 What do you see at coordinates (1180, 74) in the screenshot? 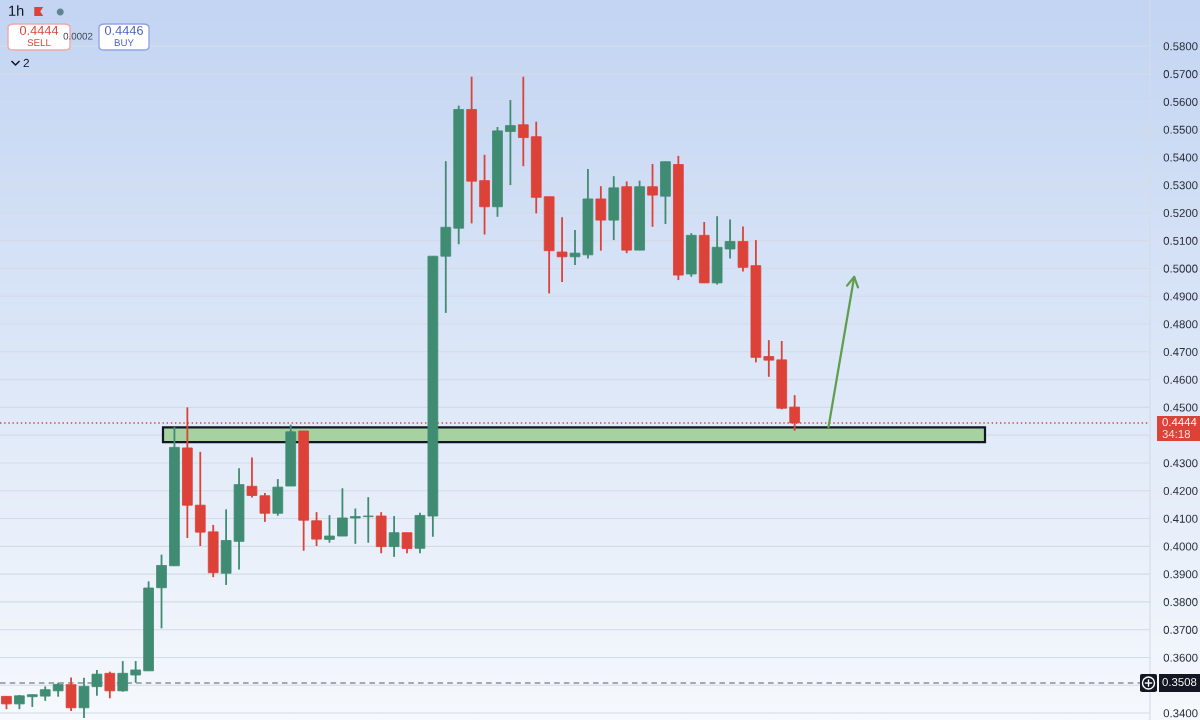
I see `y-tick-label: 0.5700` at bounding box center [1180, 74].